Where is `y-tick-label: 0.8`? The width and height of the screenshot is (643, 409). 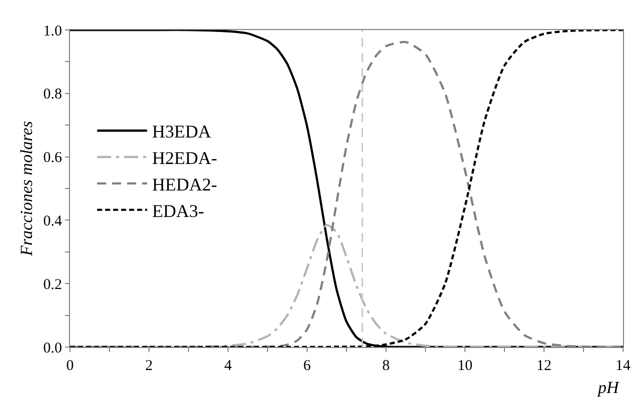
y-tick-label: 0.8 is located at coordinates (52, 94).